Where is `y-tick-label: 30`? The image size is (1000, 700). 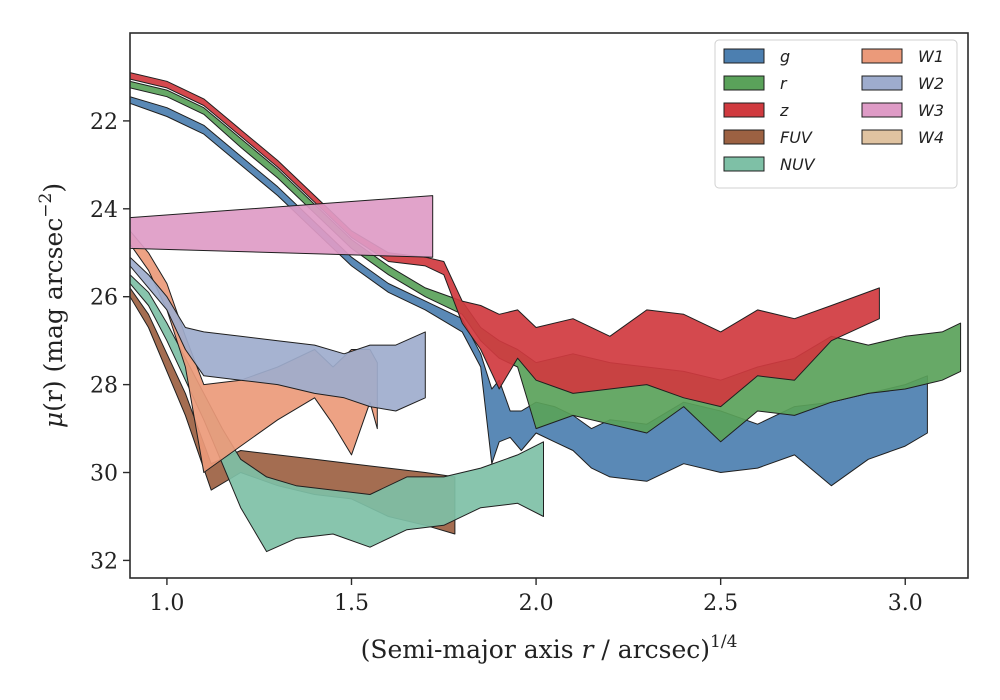
y-tick-label: 30 is located at coordinates (104, 474).